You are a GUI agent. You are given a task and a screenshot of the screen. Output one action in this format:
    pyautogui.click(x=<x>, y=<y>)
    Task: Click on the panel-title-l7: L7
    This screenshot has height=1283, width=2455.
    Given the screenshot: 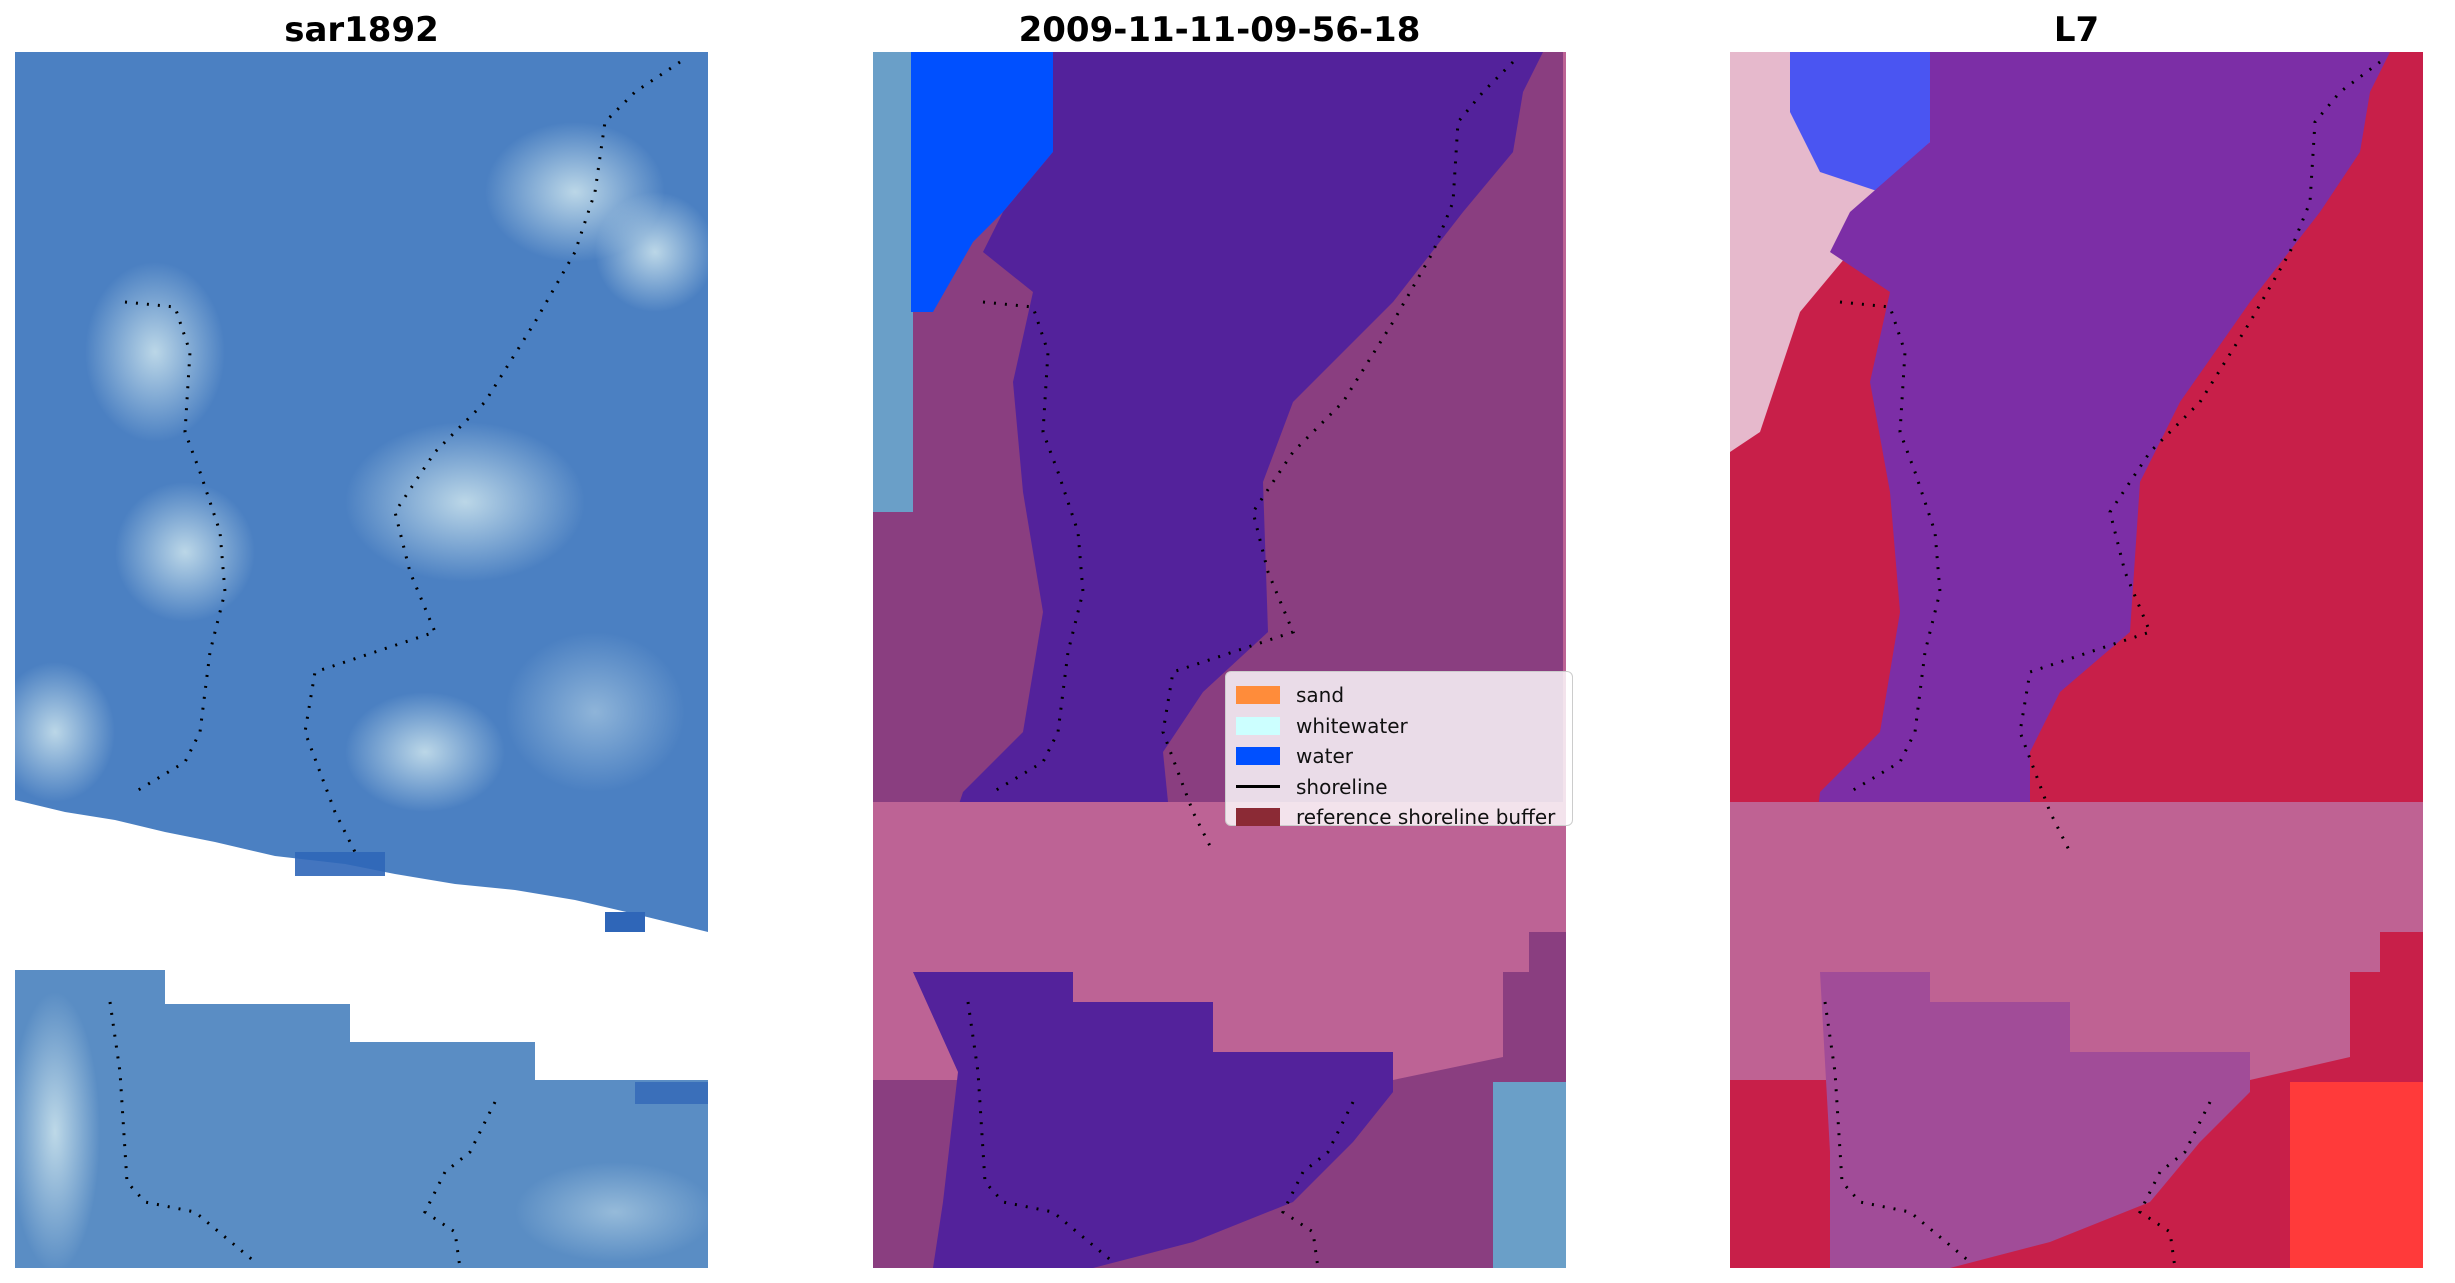 What is the action you would take?
    pyautogui.click(x=2076, y=30)
    